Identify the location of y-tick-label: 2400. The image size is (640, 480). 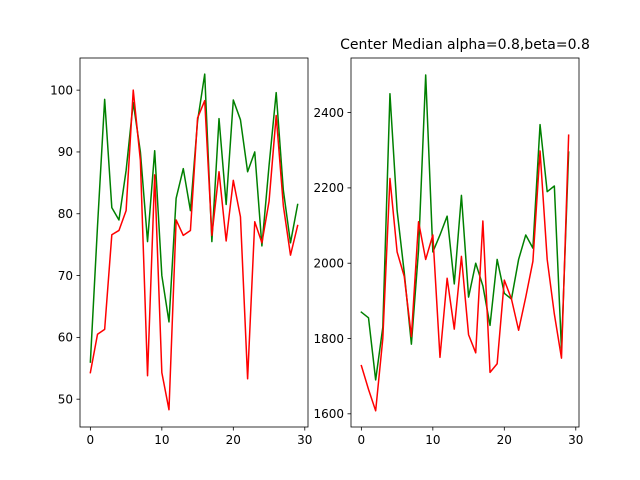
(328, 113).